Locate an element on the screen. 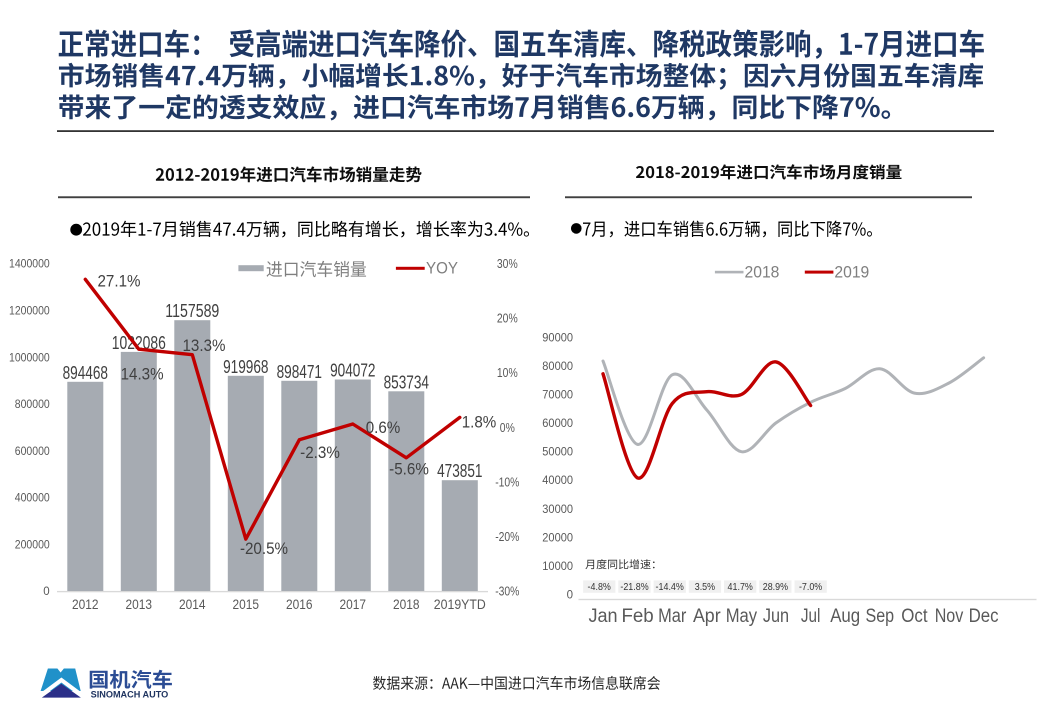 The image size is (1040, 720). svg-text: 2019YTD is located at coordinates (460, 604).